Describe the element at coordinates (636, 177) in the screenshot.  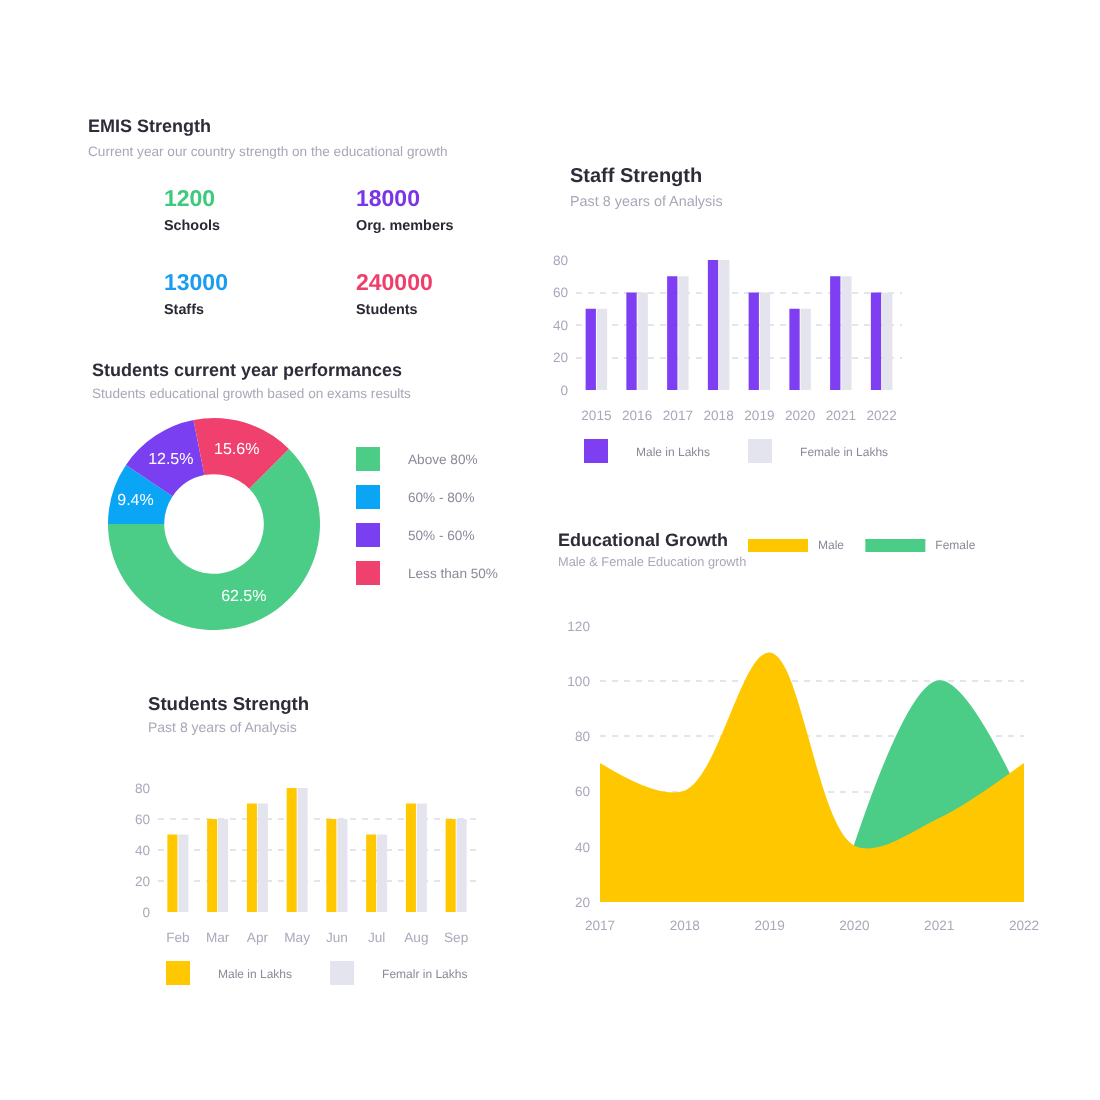
I see `chart-title: Staff Strength` at that location.